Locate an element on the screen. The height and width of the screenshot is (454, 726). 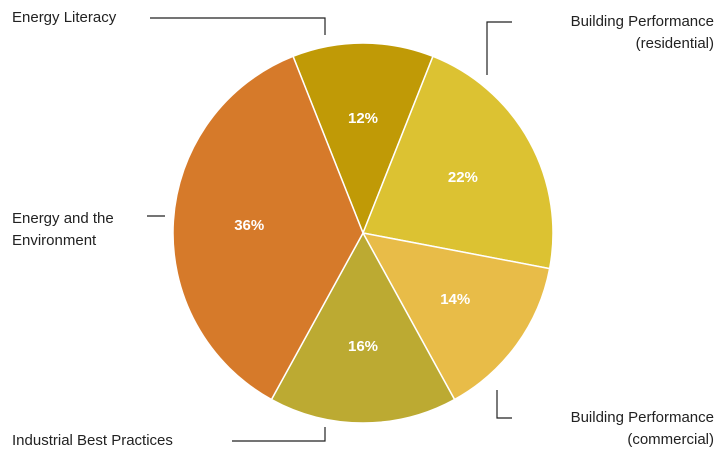
category-label: Industrial Best Practices is located at coordinates (92, 440).